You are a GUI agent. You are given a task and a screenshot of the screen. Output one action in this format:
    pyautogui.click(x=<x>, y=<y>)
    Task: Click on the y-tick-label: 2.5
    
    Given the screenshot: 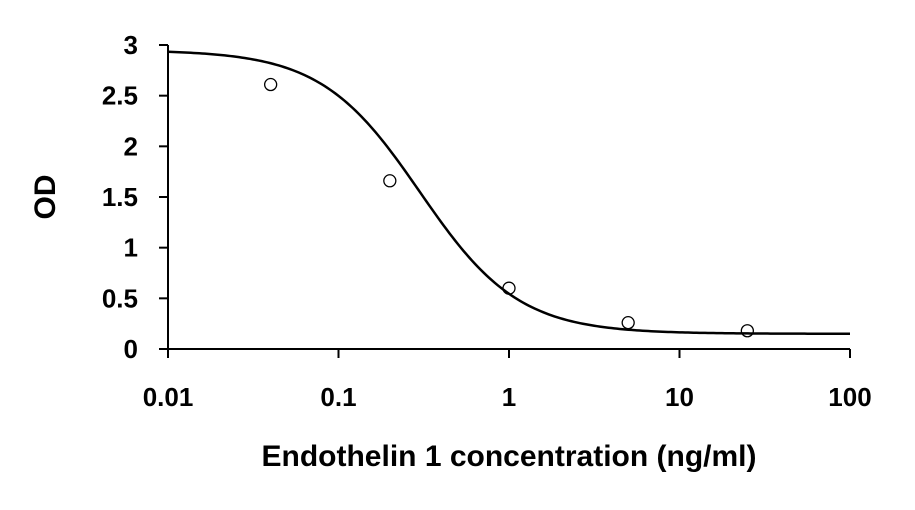 What is the action you would take?
    pyautogui.click(x=120, y=96)
    